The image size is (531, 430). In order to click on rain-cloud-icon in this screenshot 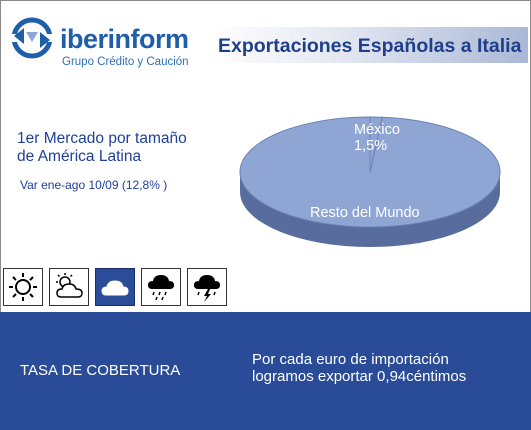, I will do `click(161, 288)`.